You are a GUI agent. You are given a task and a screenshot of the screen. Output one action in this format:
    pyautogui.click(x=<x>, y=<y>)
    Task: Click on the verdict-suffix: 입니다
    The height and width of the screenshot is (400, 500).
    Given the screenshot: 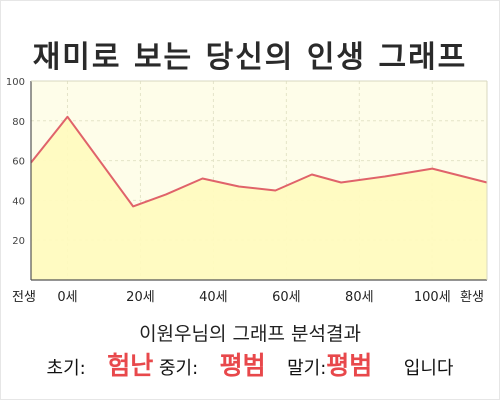 What is the action you would take?
    pyautogui.click(x=428, y=368)
    